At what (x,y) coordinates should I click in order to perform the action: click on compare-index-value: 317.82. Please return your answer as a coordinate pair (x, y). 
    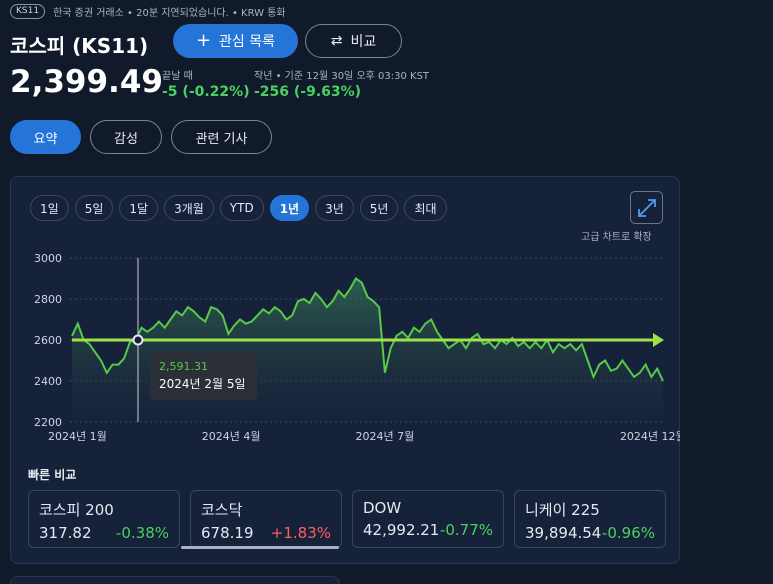
    Looking at the image, I should click on (65, 533).